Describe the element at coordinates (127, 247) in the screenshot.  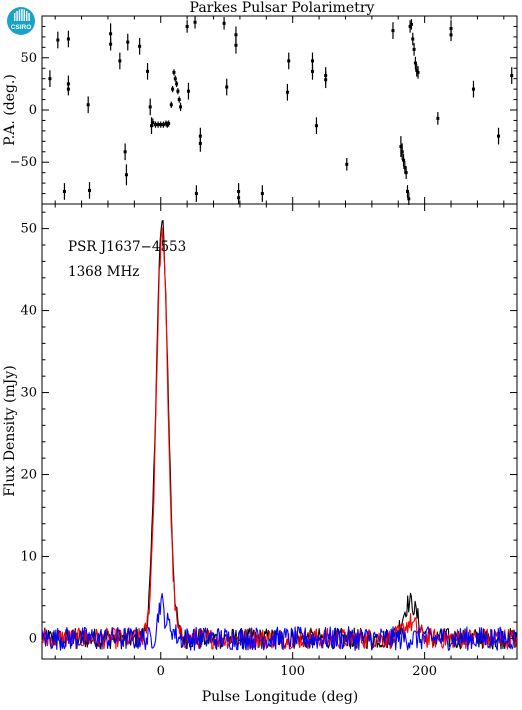
I see `pulsar-name-annotation: PSR J1637−4553` at that location.